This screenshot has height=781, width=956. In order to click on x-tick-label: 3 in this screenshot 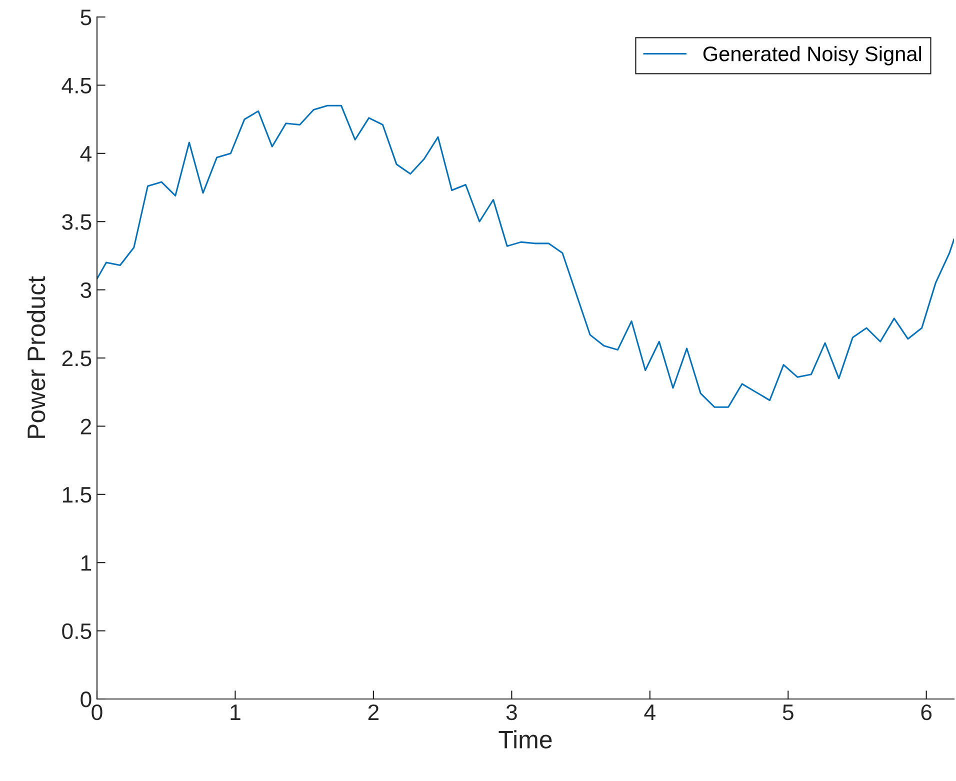, I will do `click(511, 712)`.